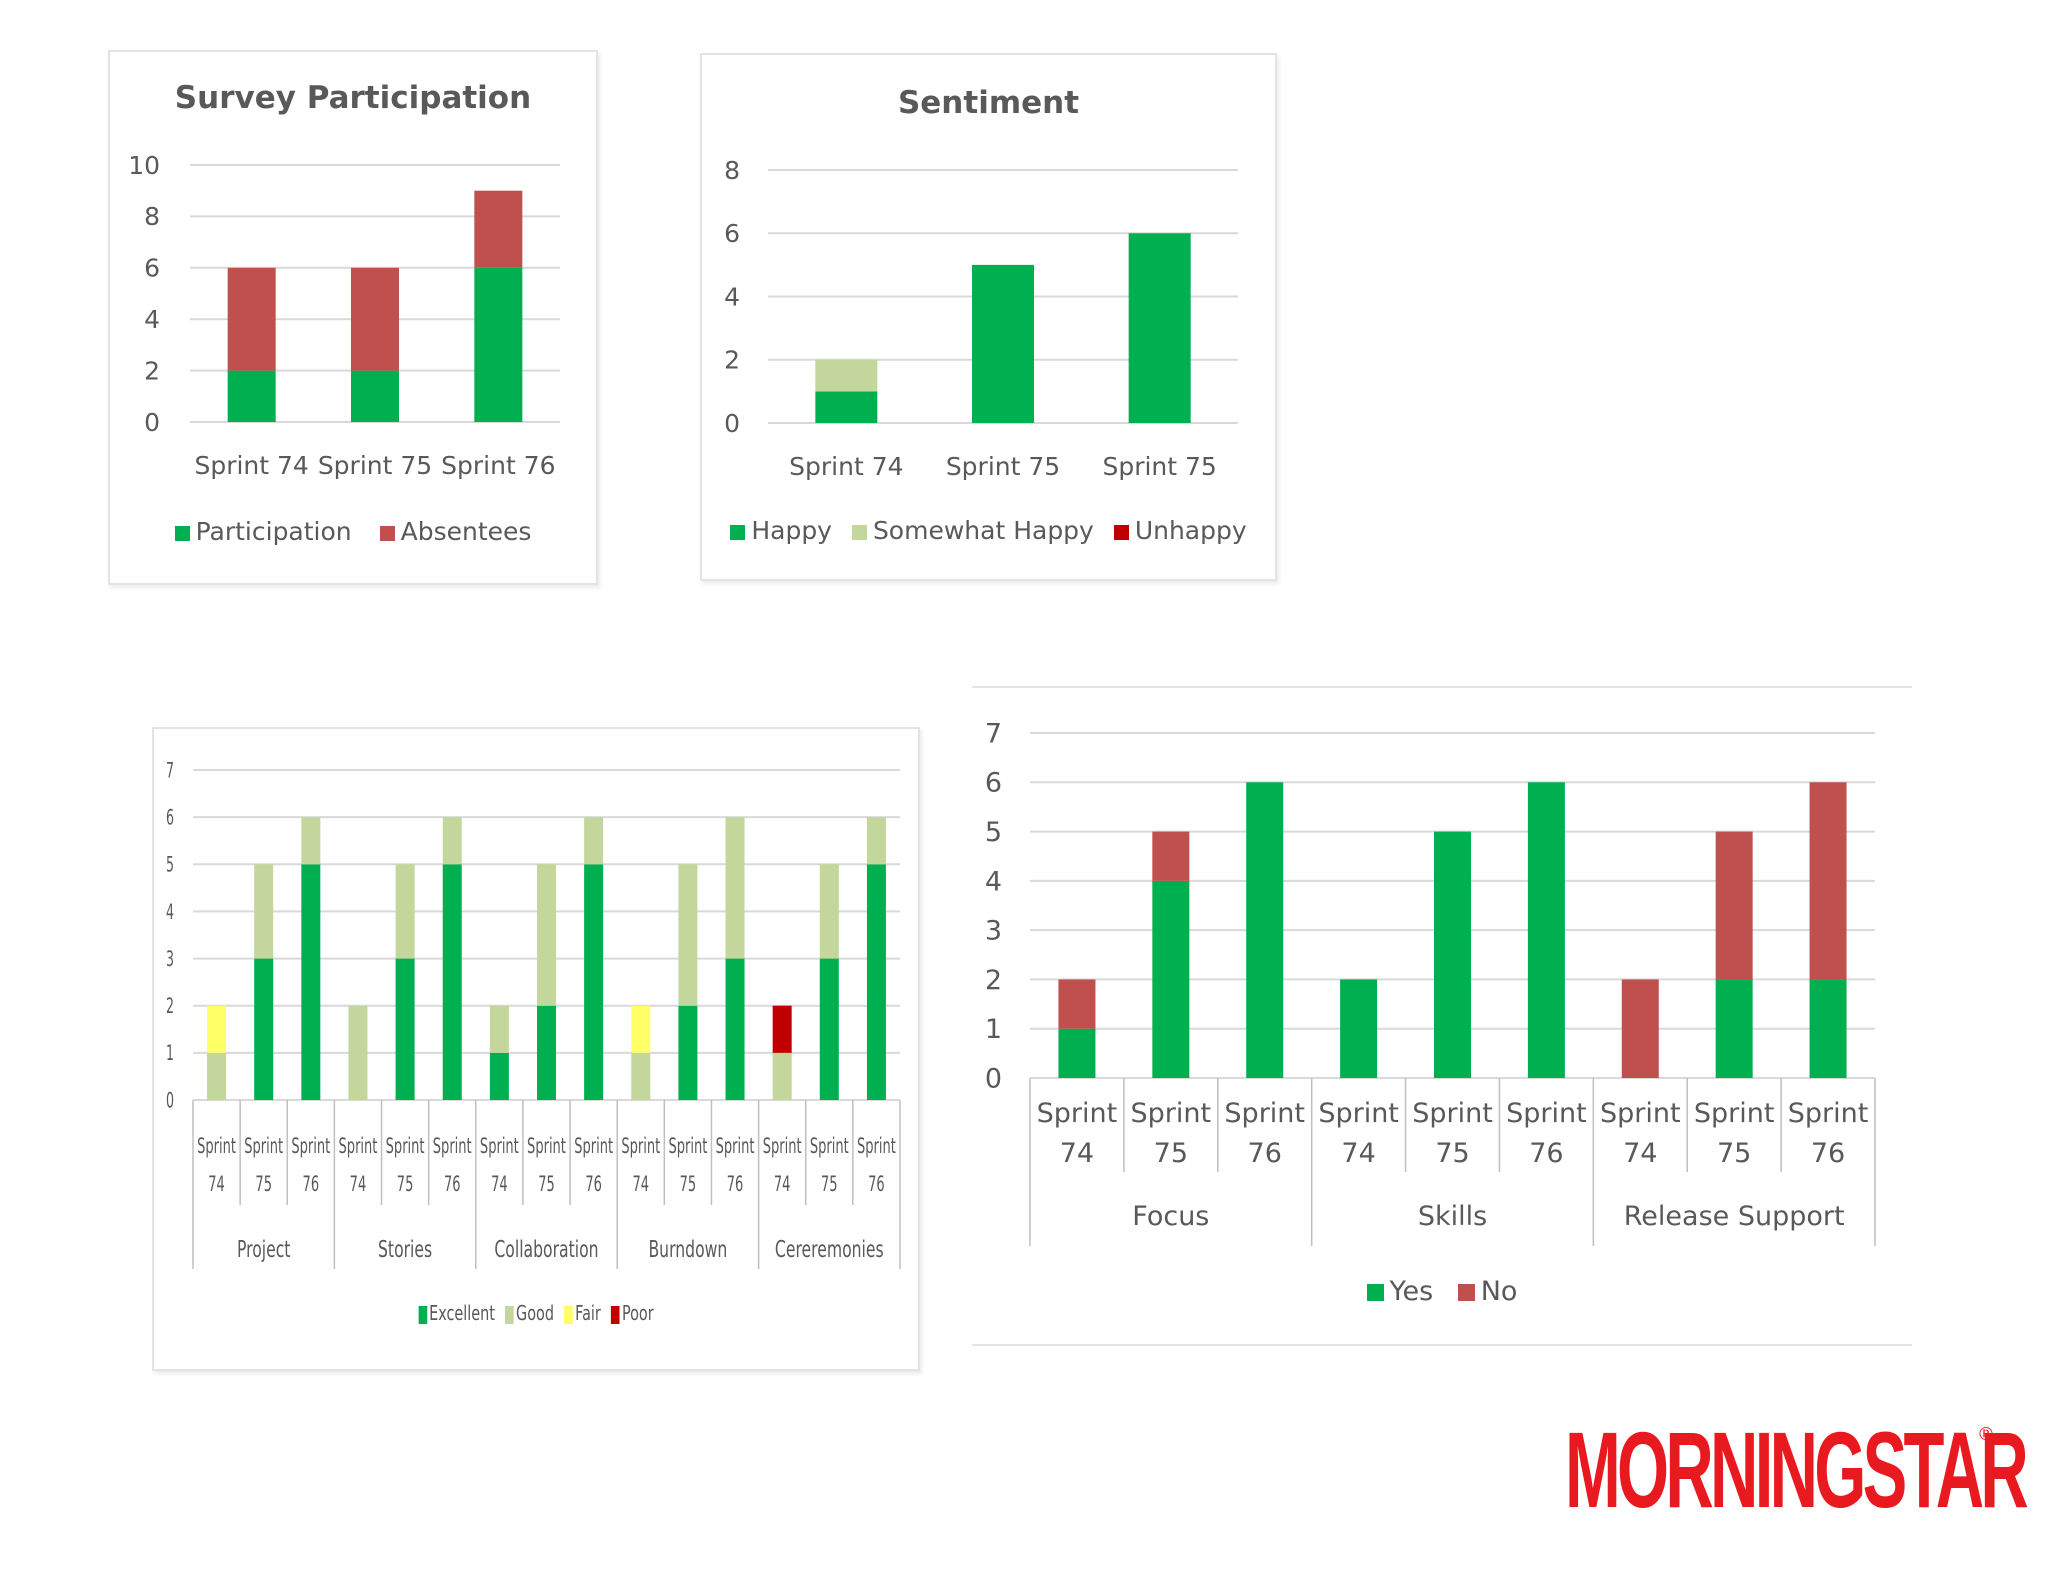 The height and width of the screenshot is (1582, 2048). I want to click on legend-label: Yes, so click(1411, 1291).